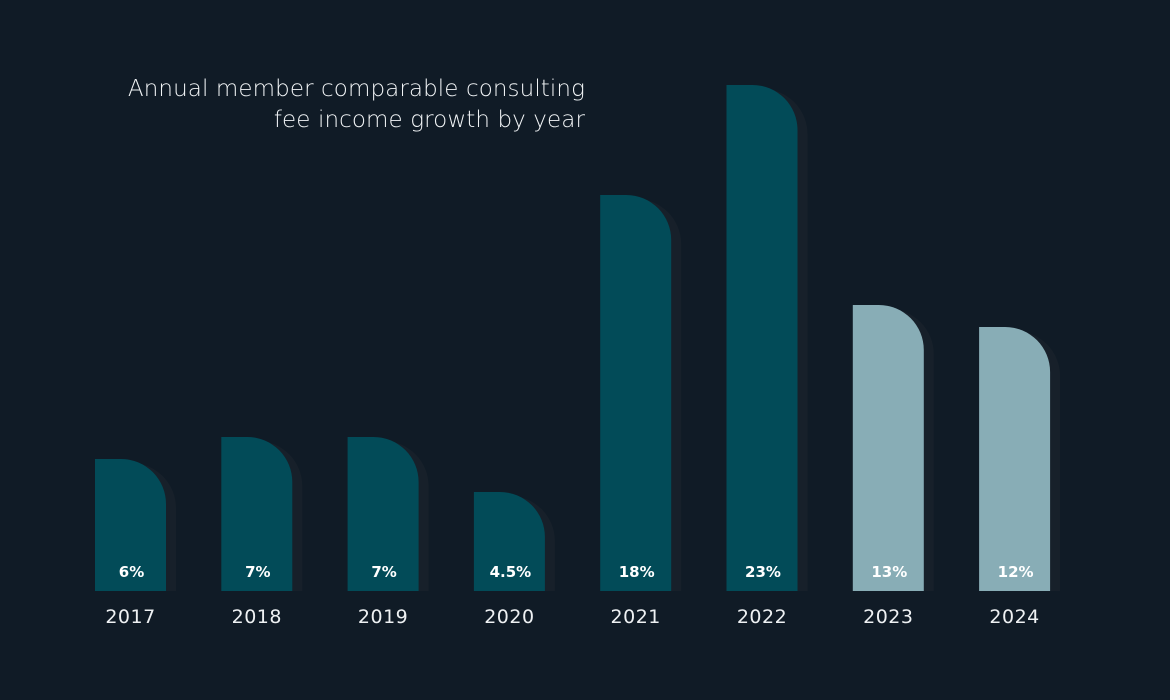 Image resolution: width=1170 pixels, height=700 pixels. I want to click on bar-2023, so click(888, 448).